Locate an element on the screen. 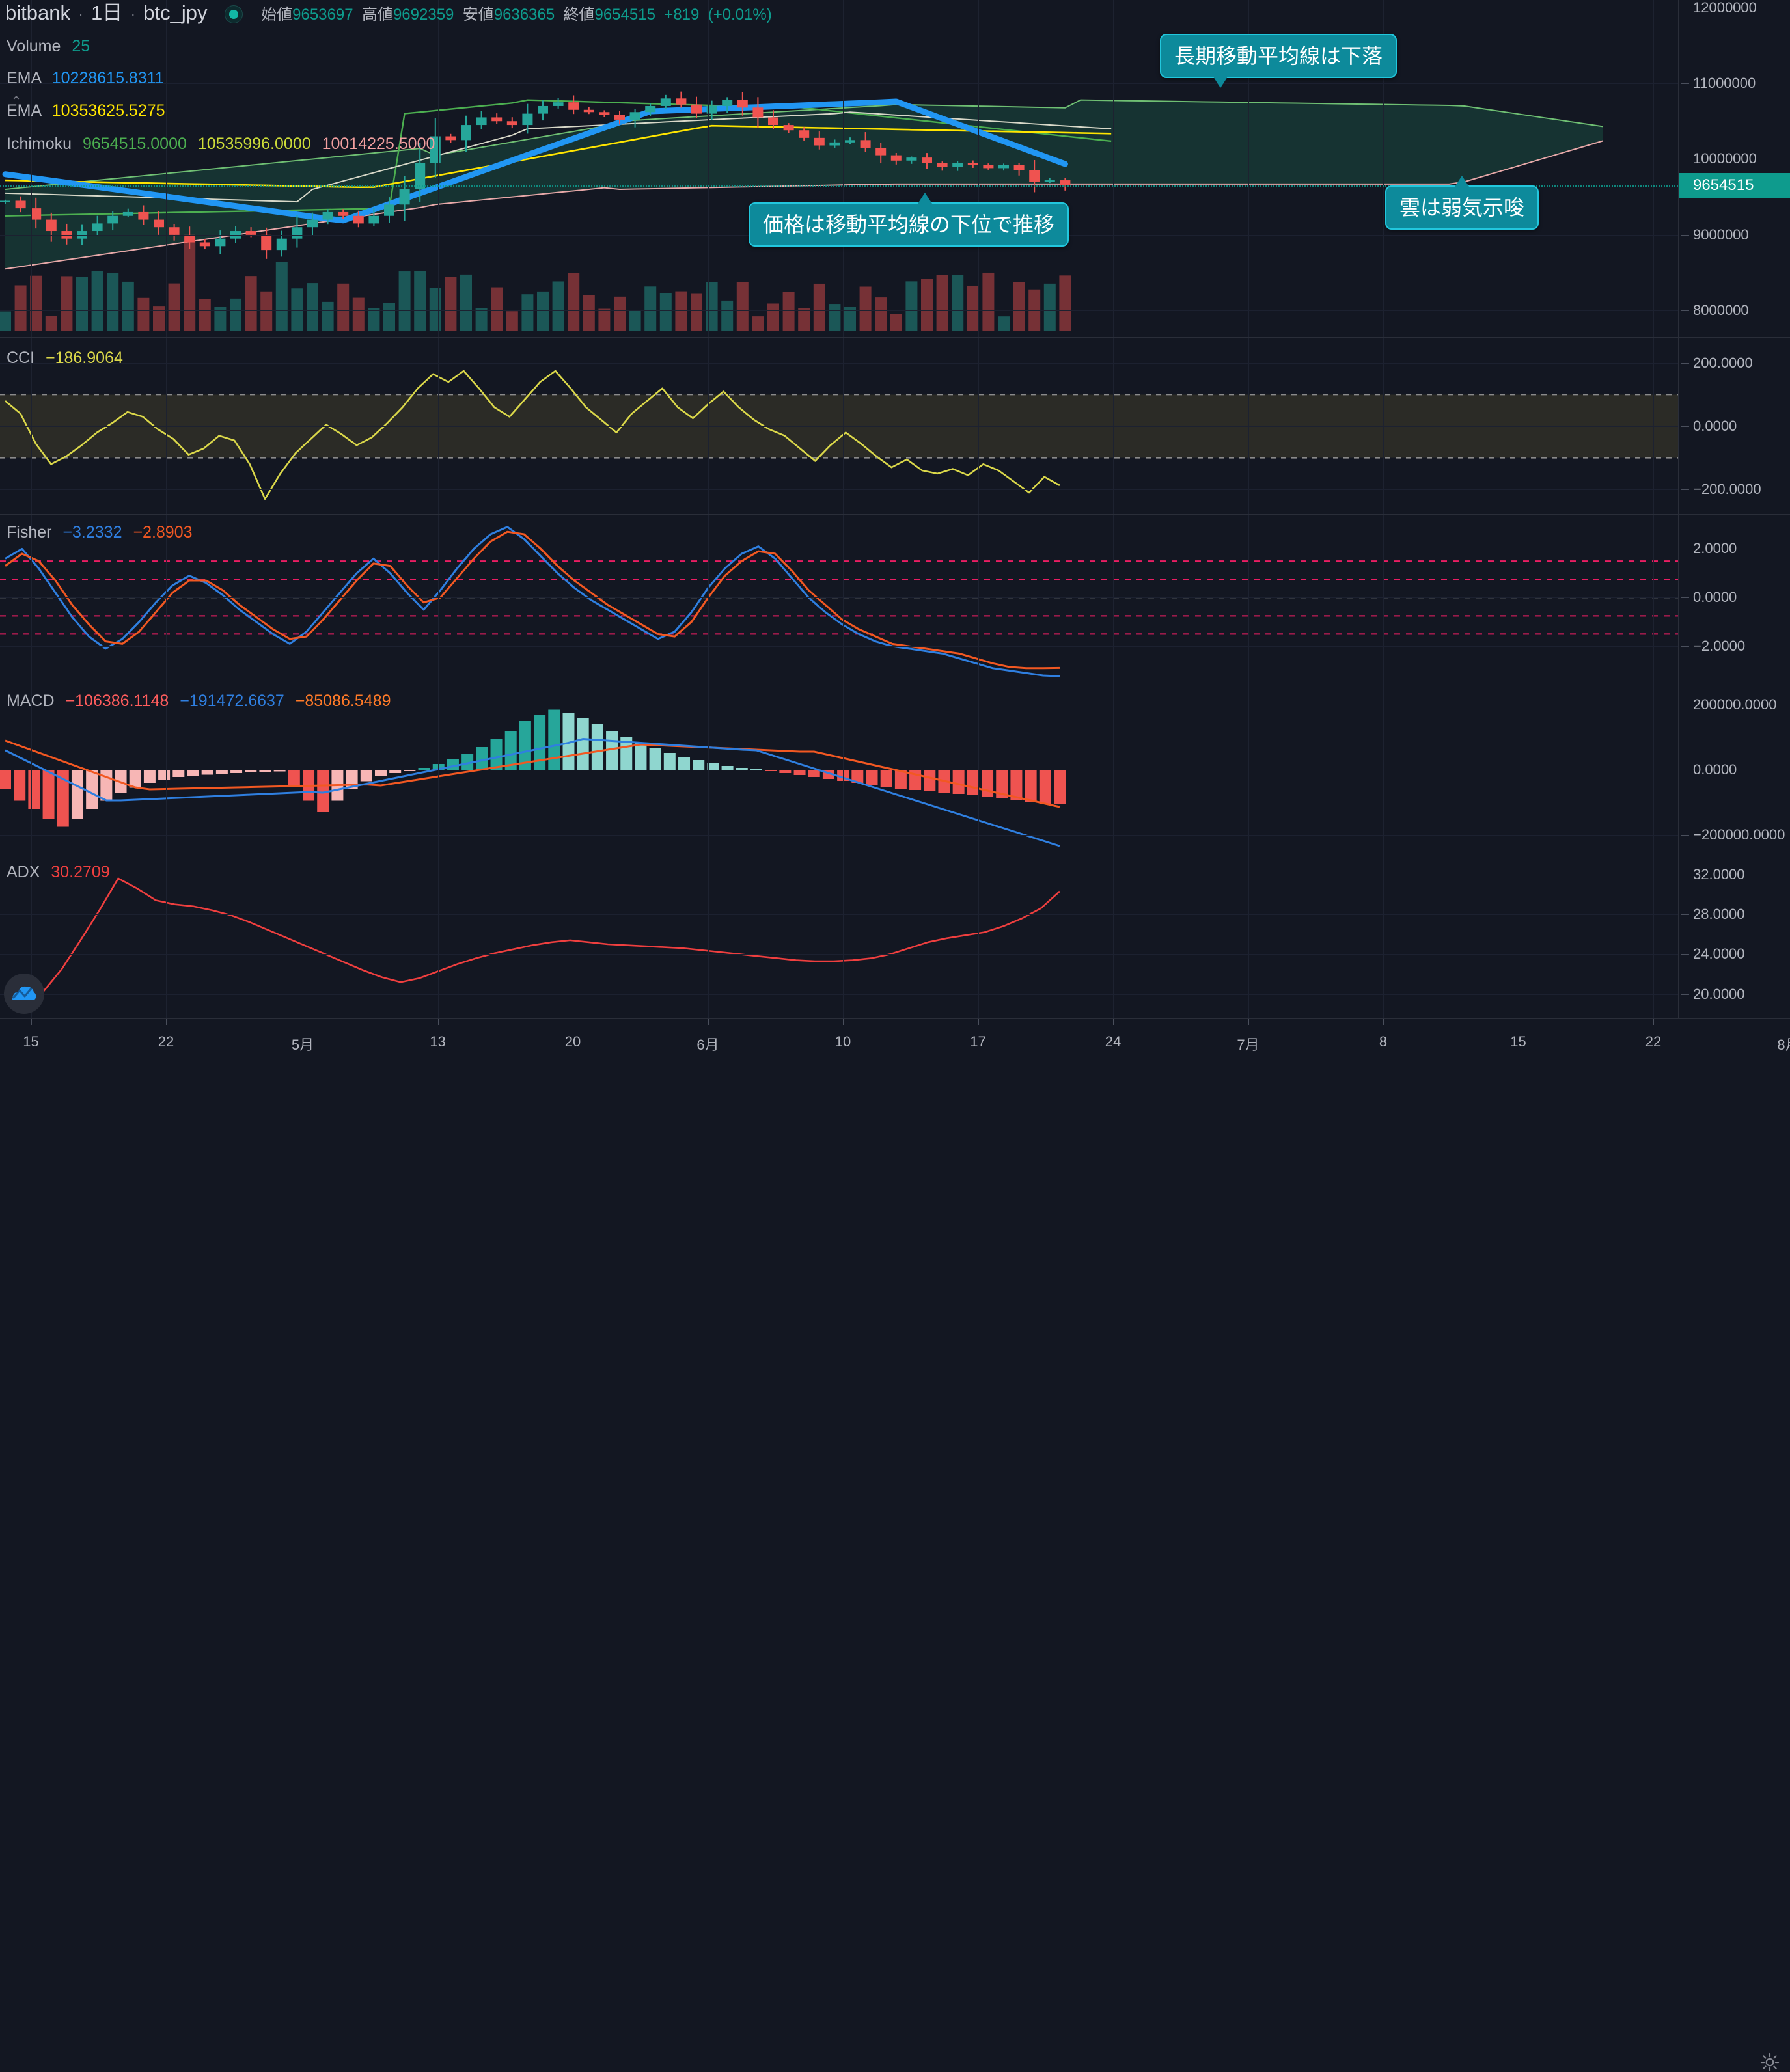  legend-ema-fast: EMA 10228615.8311 is located at coordinates (85, 78).